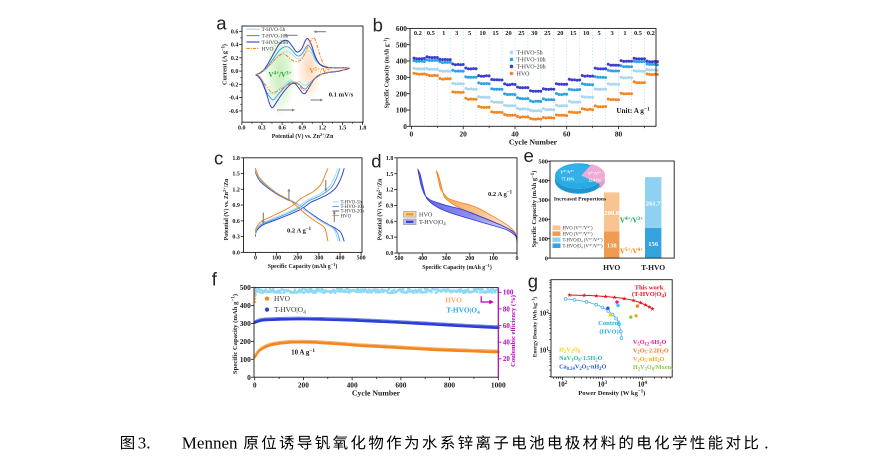 The image size is (886, 475). Describe the element at coordinates (144, 442) in the screenshot. I see `svg-text: 3.` at that location.